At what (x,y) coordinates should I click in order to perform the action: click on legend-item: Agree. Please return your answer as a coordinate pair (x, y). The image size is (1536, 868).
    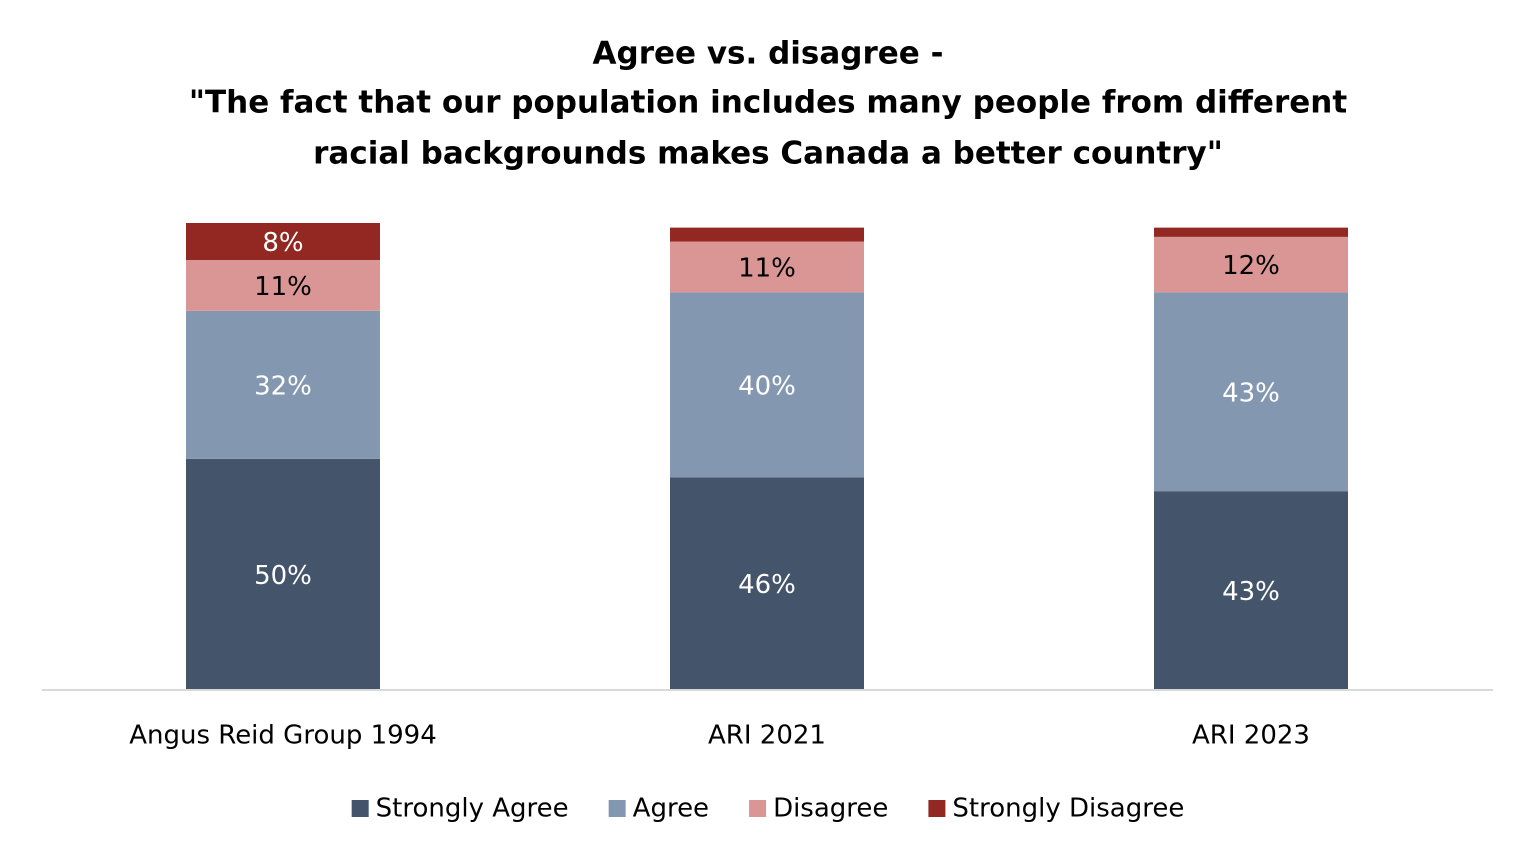
    Looking at the image, I should click on (658, 809).